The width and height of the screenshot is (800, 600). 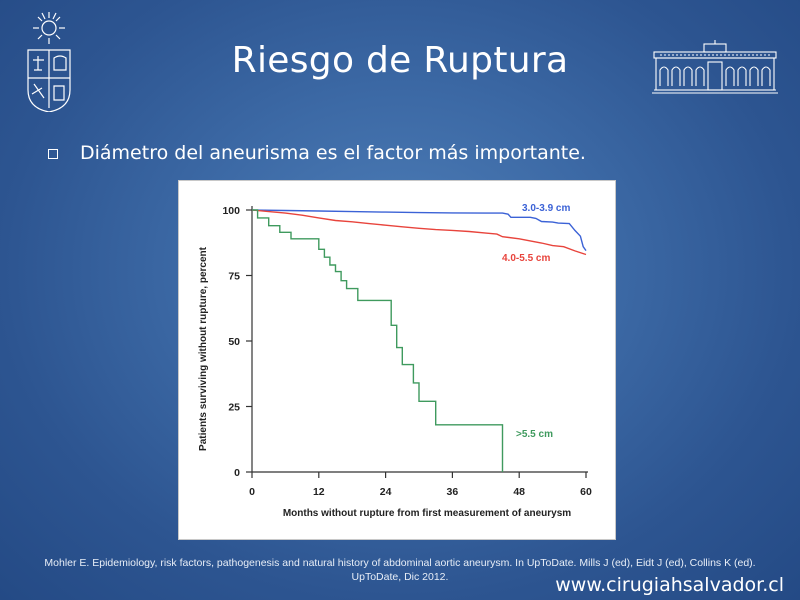 I want to click on y-tick-label: 50, so click(x=234, y=342).